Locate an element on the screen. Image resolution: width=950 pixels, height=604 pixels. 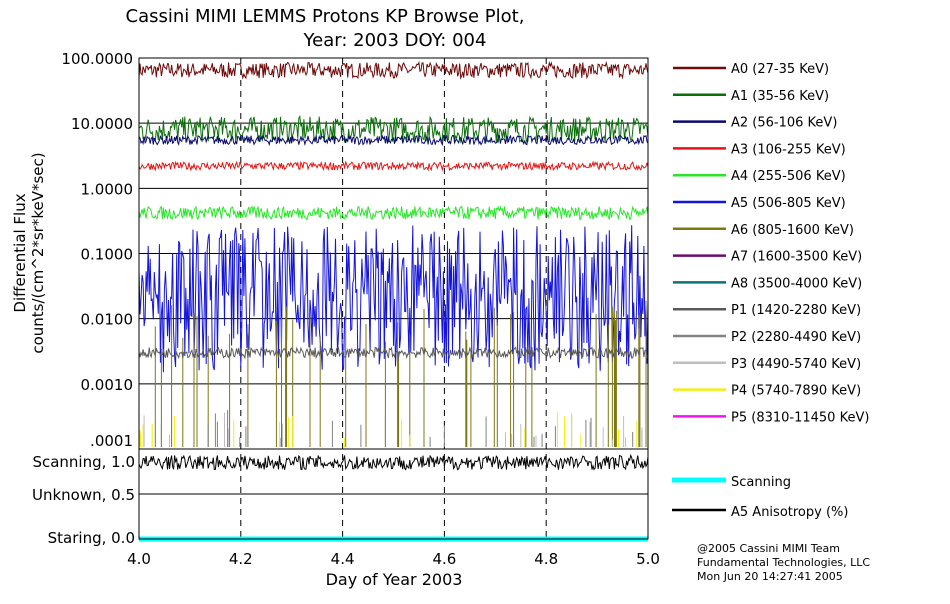
y-tick-label: 0.0100 is located at coordinates (107, 320).